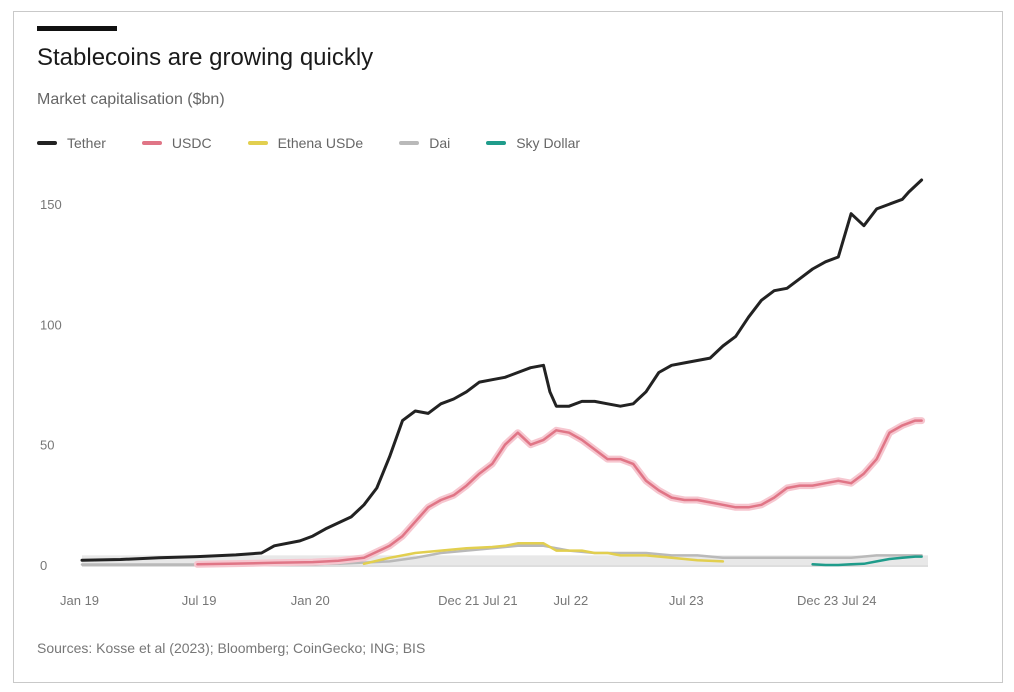  Describe the element at coordinates (191, 143) in the screenshot. I see `legend-label-usdc: USDC` at that location.